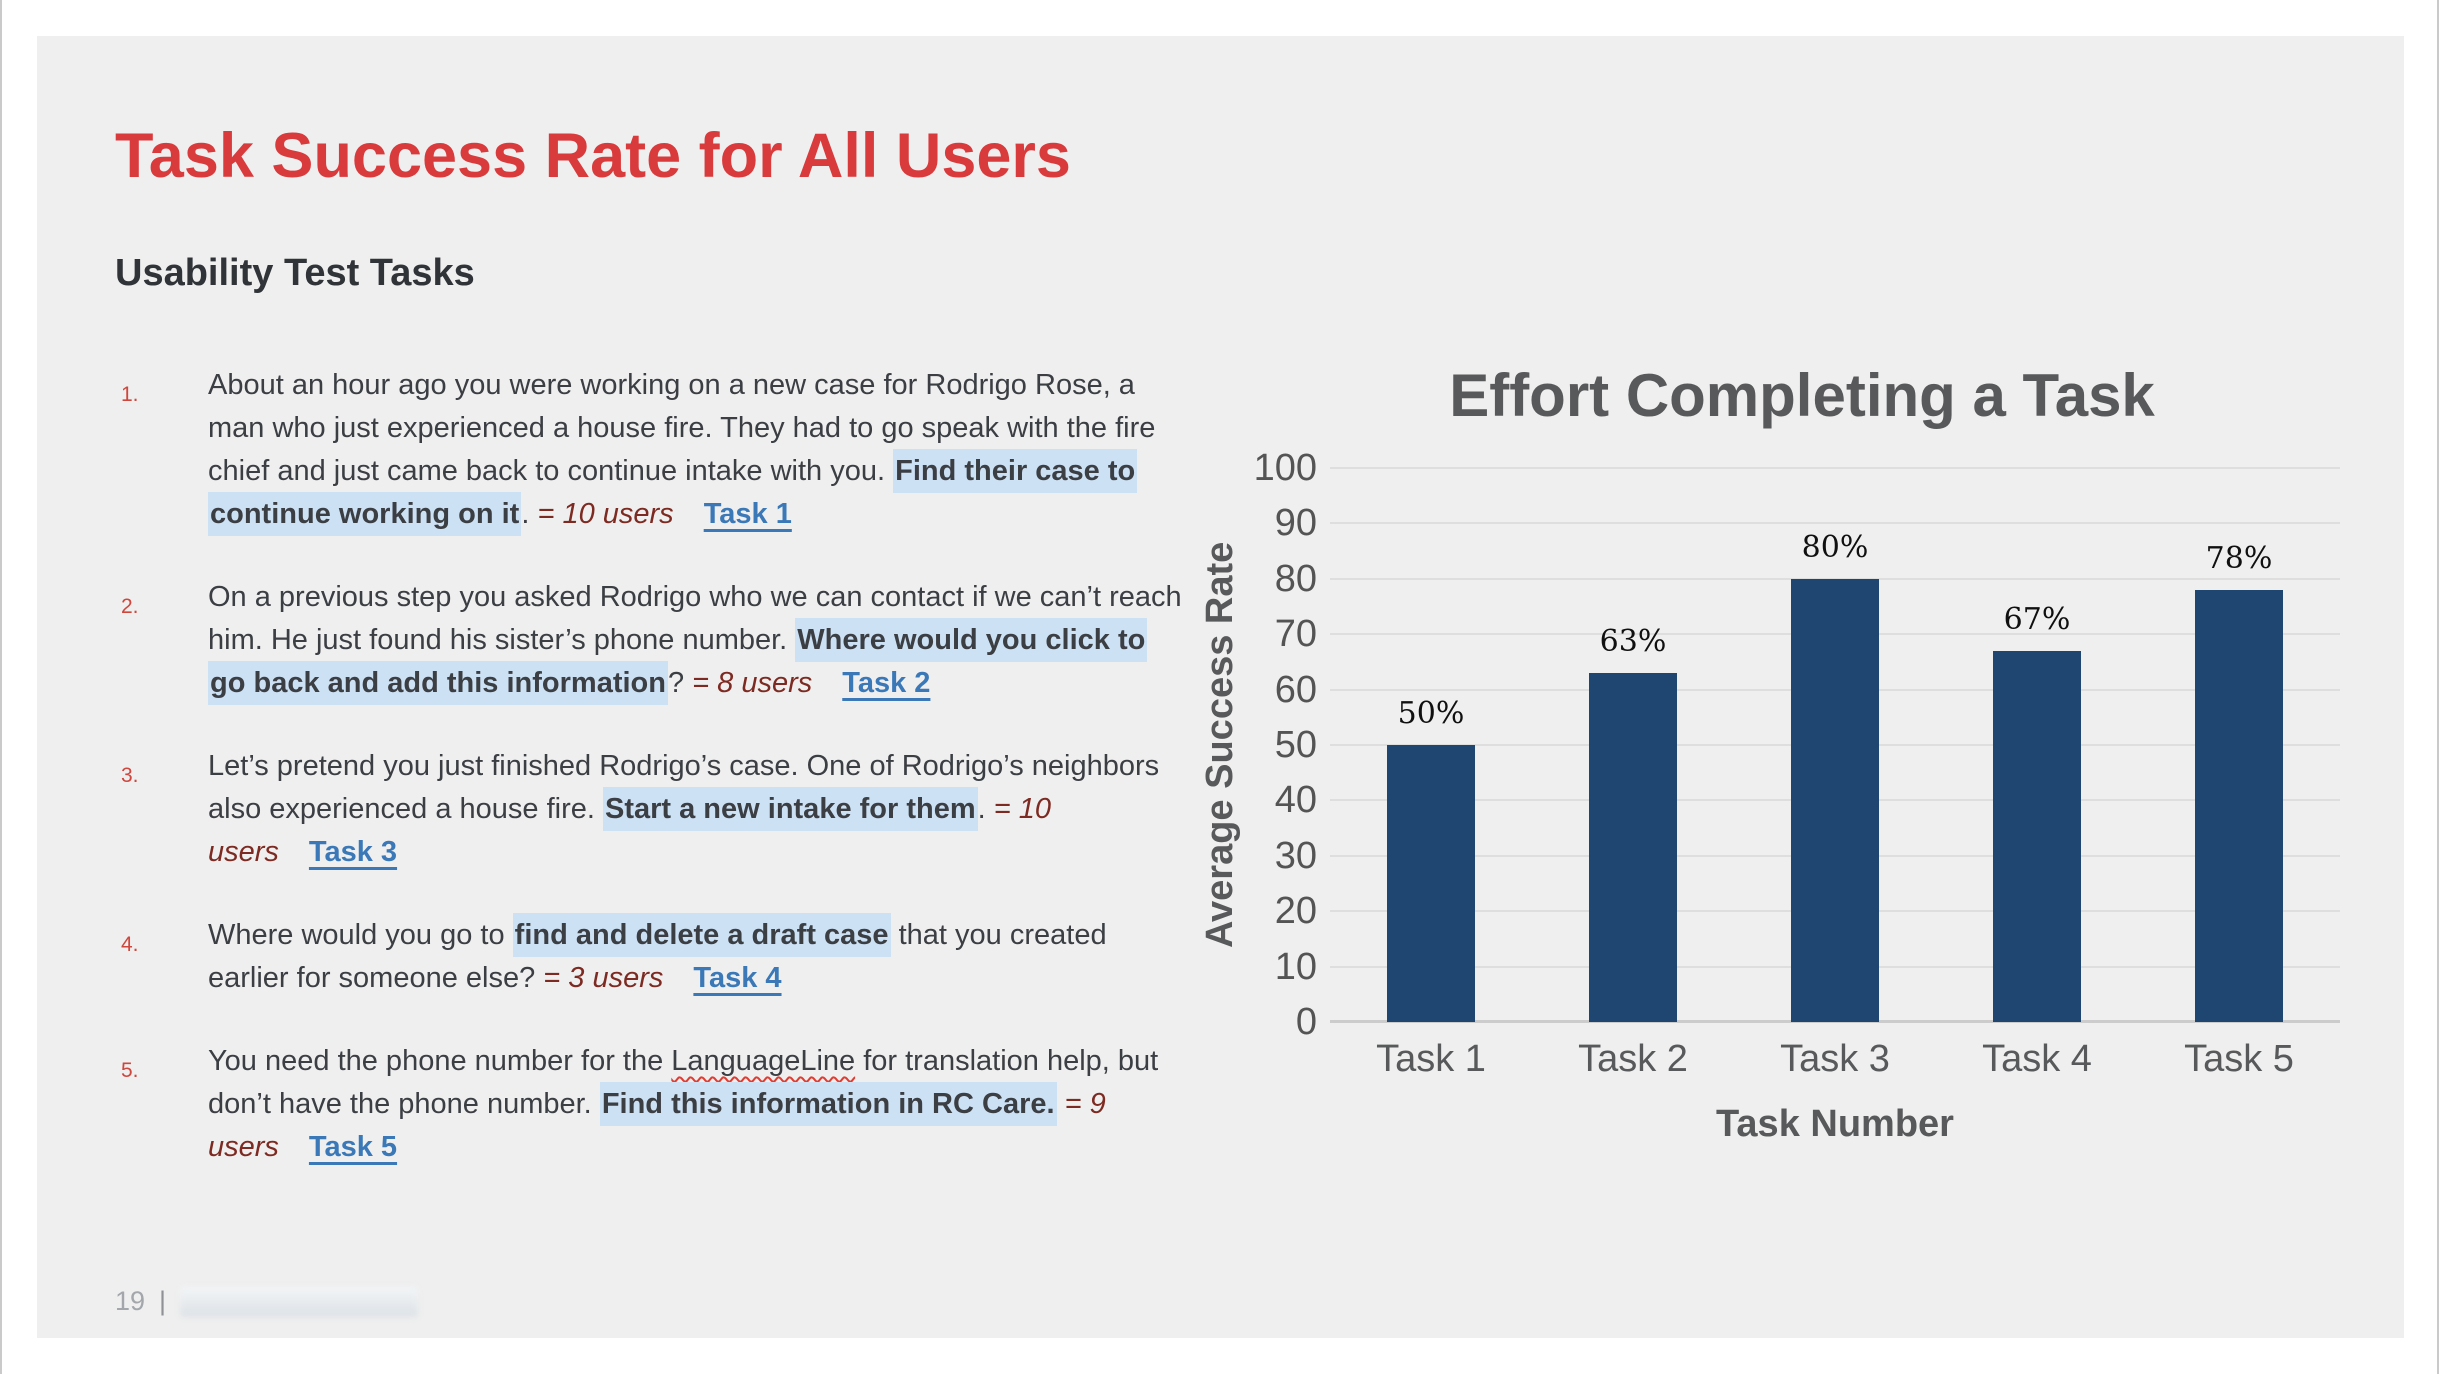 The height and width of the screenshot is (1374, 2442). What do you see at coordinates (130, 1070) in the screenshot?
I see `task-number: 5.` at bounding box center [130, 1070].